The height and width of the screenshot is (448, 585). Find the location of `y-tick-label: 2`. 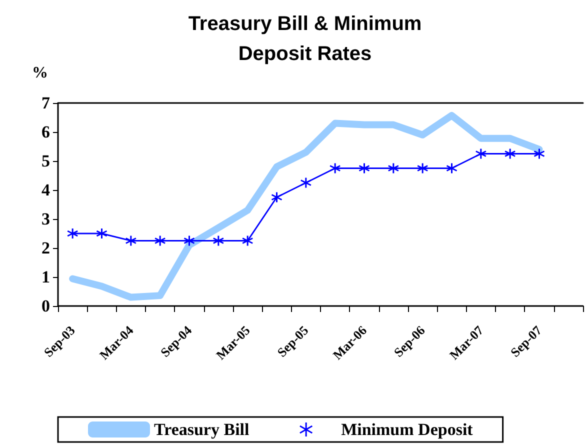

y-tick-label: 2 is located at coordinates (46, 248).